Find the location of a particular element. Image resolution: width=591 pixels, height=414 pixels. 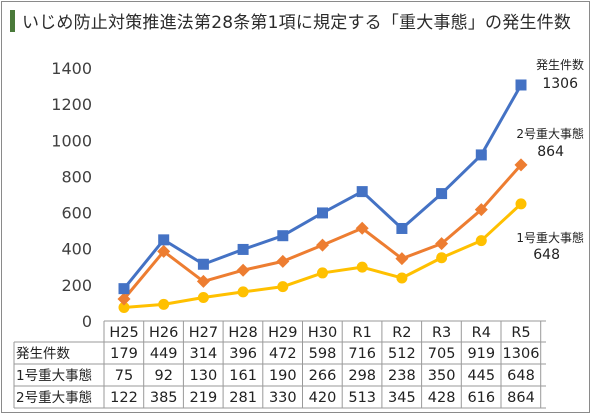

annotation-value: 1306 is located at coordinates (560, 84).